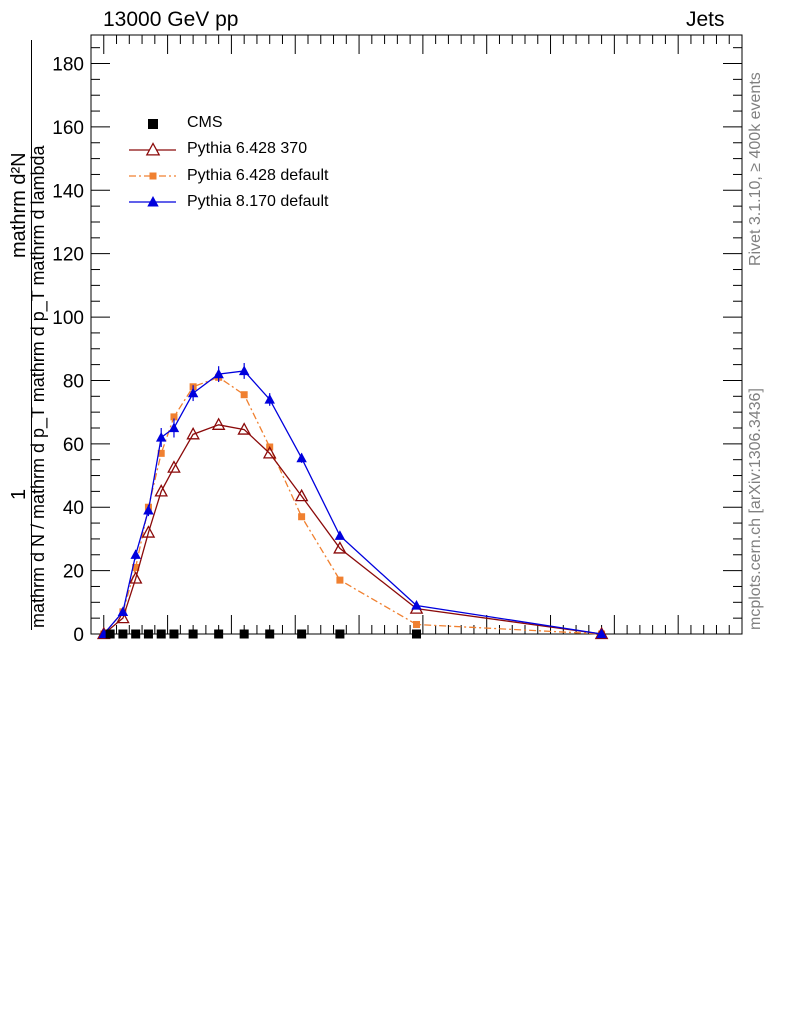 The image size is (786, 1024). Describe the element at coordinates (152, 163) in the screenshot. I see `legend-marks` at that location.